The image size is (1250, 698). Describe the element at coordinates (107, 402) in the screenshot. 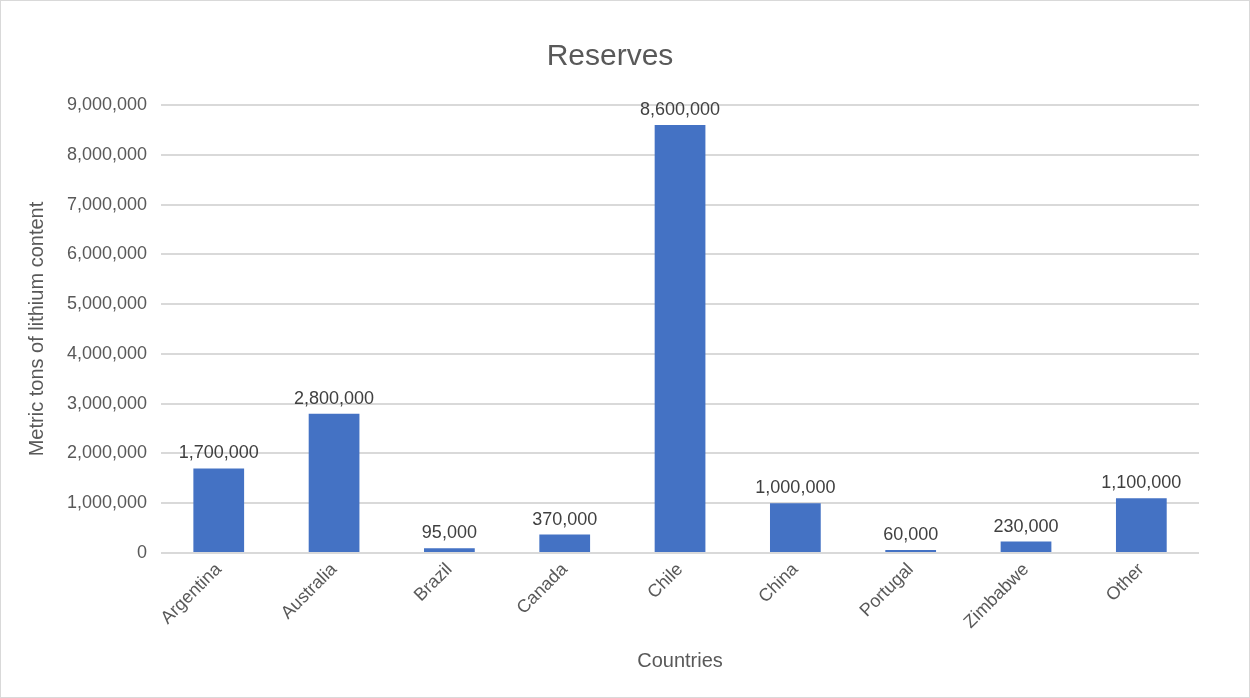

I see `y-tick-label: 3,000,000` at that location.